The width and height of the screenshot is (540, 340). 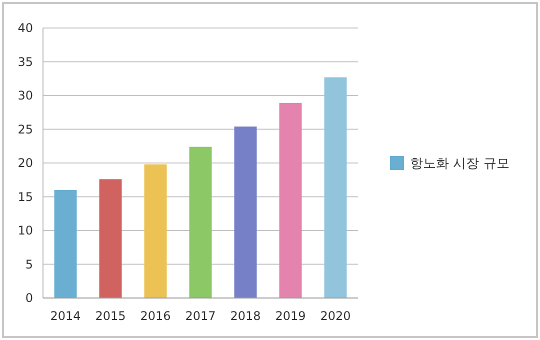 What do you see at coordinates (25, 231) in the screenshot?
I see `y-tick-label: 10` at bounding box center [25, 231].